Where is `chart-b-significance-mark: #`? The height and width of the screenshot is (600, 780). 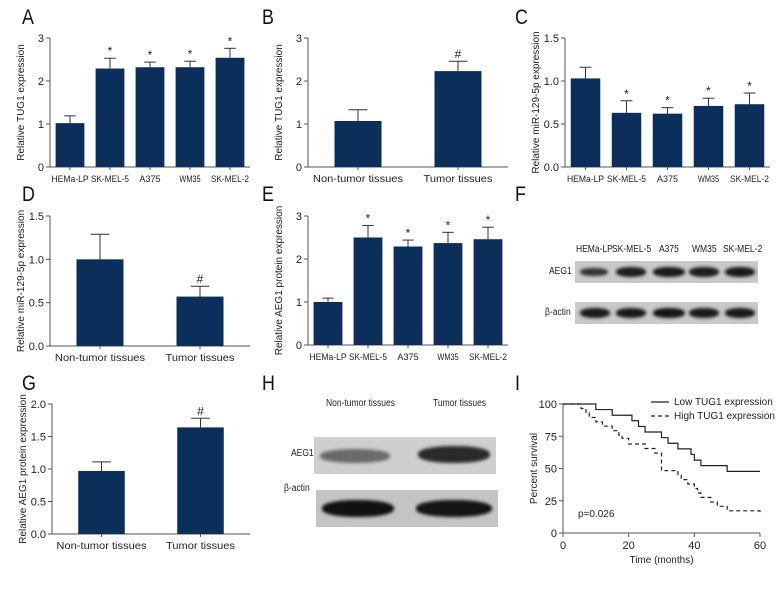 chart-b-significance-mark: # is located at coordinates (458, 54).